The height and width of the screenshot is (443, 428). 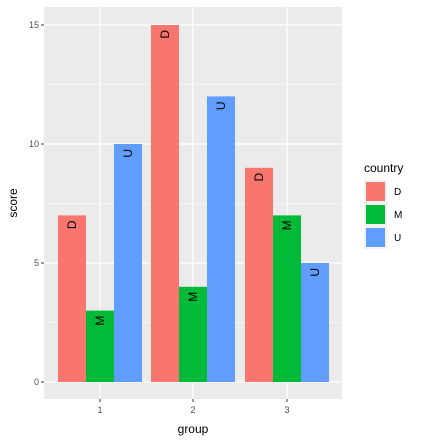 I want to click on y-tick-label: 10, so click(x=34, y=144).